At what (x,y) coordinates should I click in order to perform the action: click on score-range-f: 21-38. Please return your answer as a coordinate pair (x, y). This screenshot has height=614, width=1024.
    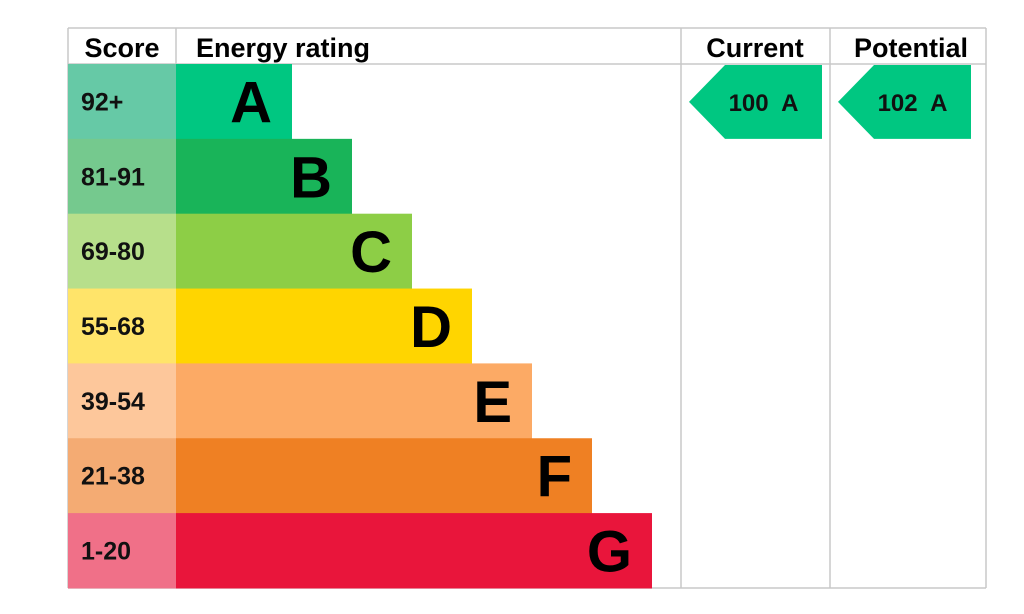
    Looking at the image, I should click on (113, 477).